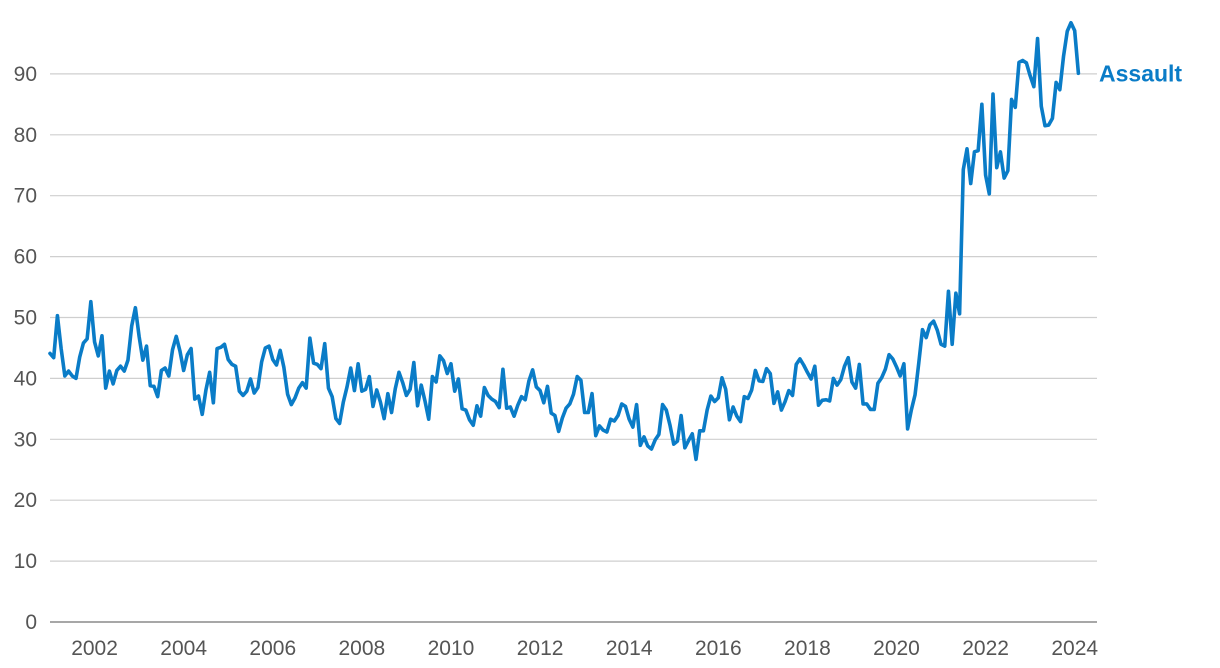  What do you see at coordinates (718, 648) in the screenshot?
I see `x-tick-label: 2016` at bounding box center [718, 648].